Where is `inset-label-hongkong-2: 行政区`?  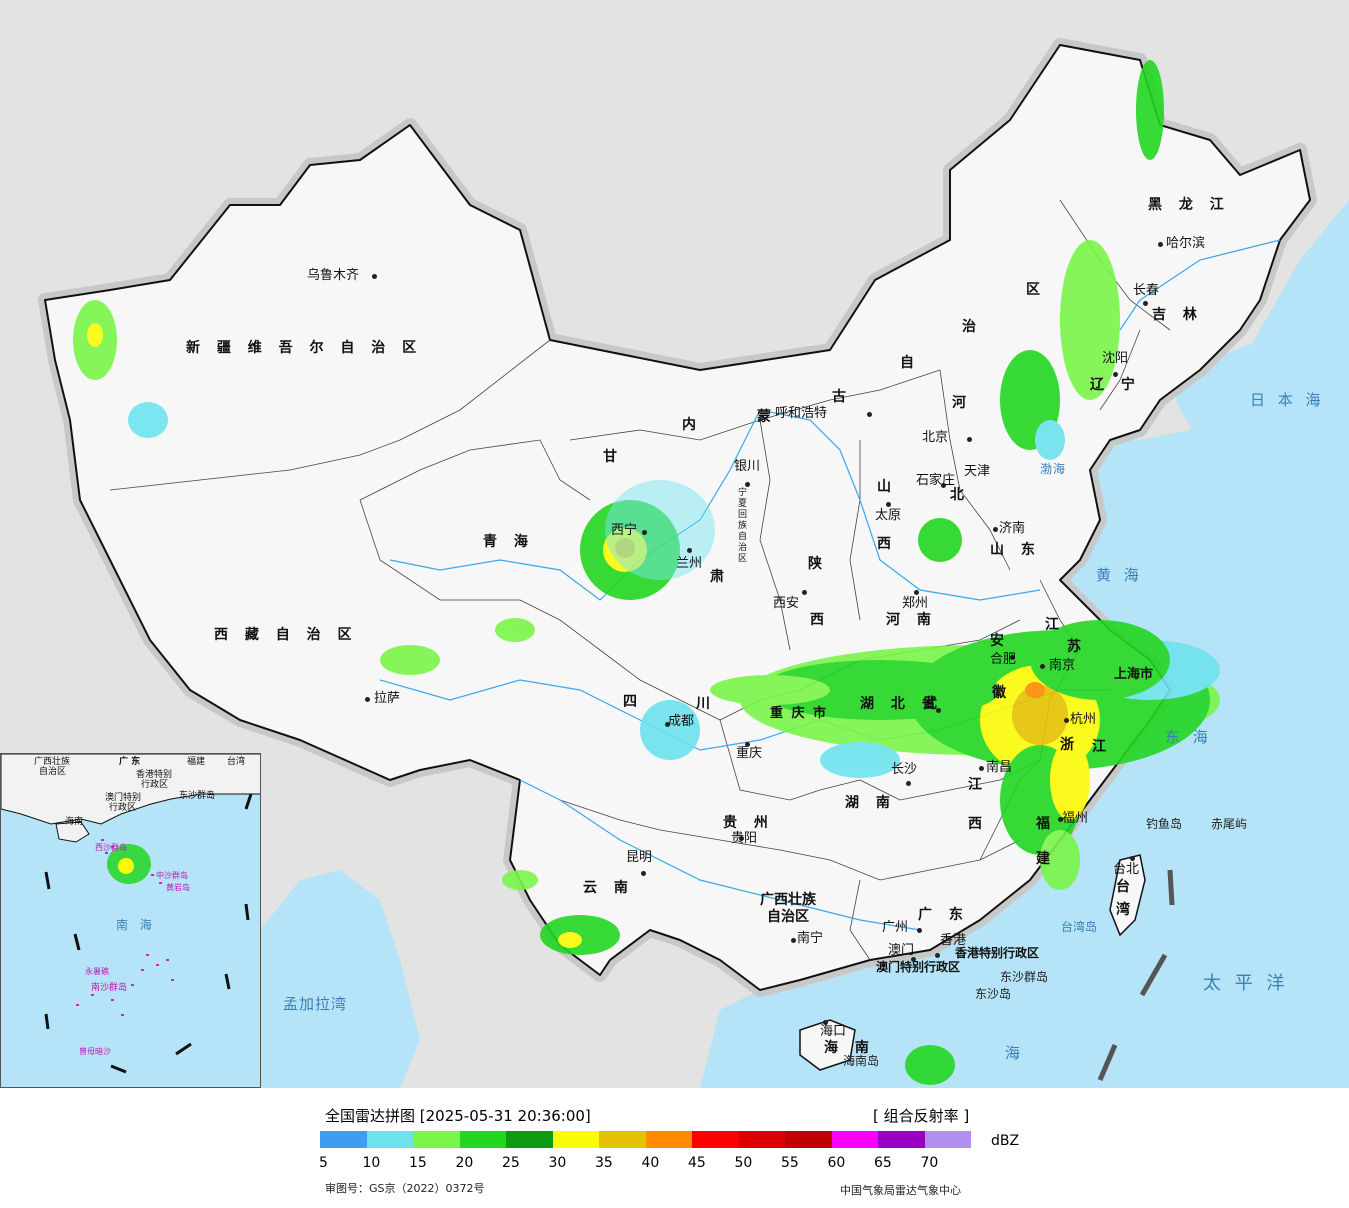
inset-label-hongkong-2: 行政区 is located at coordinates (155, 785).